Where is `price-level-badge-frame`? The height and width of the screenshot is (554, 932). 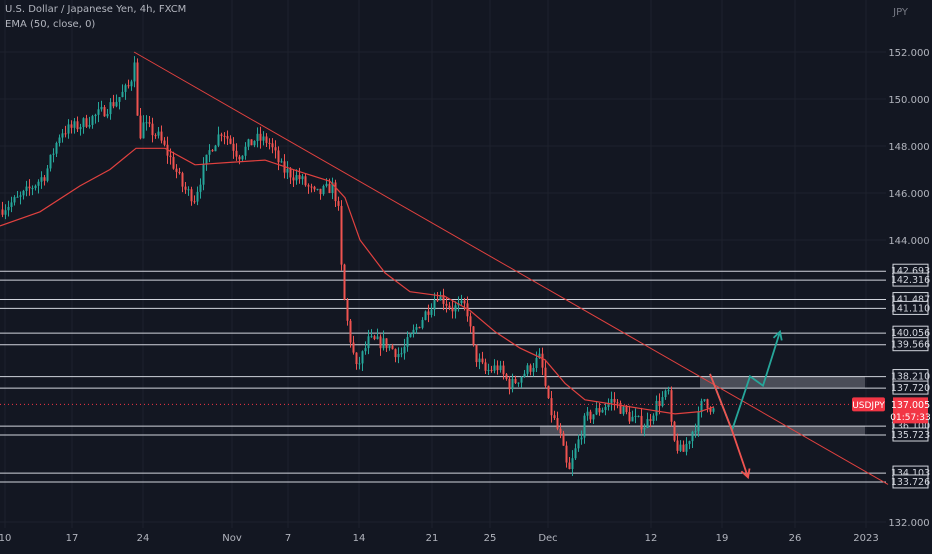 price-level-badge-frame is located at coordinates (910, 387).